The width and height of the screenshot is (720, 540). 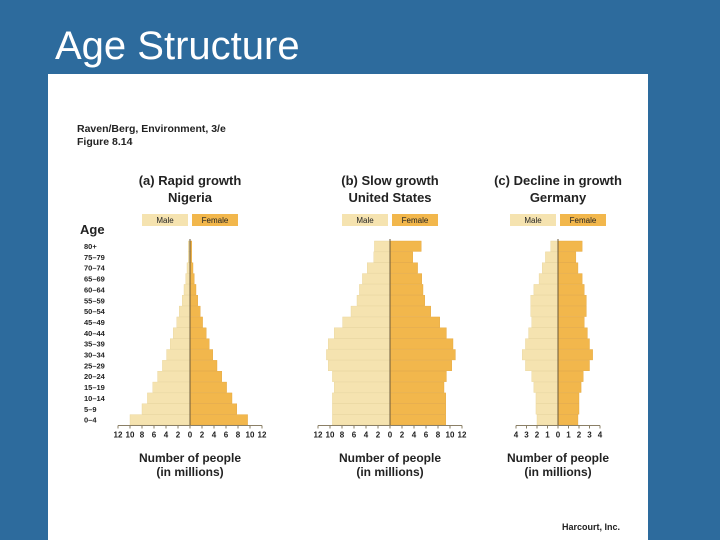 What do you see at coordinates (94, 344) in the screenshot?
I see `age-tick-label: 35–39` at bounding box center [94, 344].